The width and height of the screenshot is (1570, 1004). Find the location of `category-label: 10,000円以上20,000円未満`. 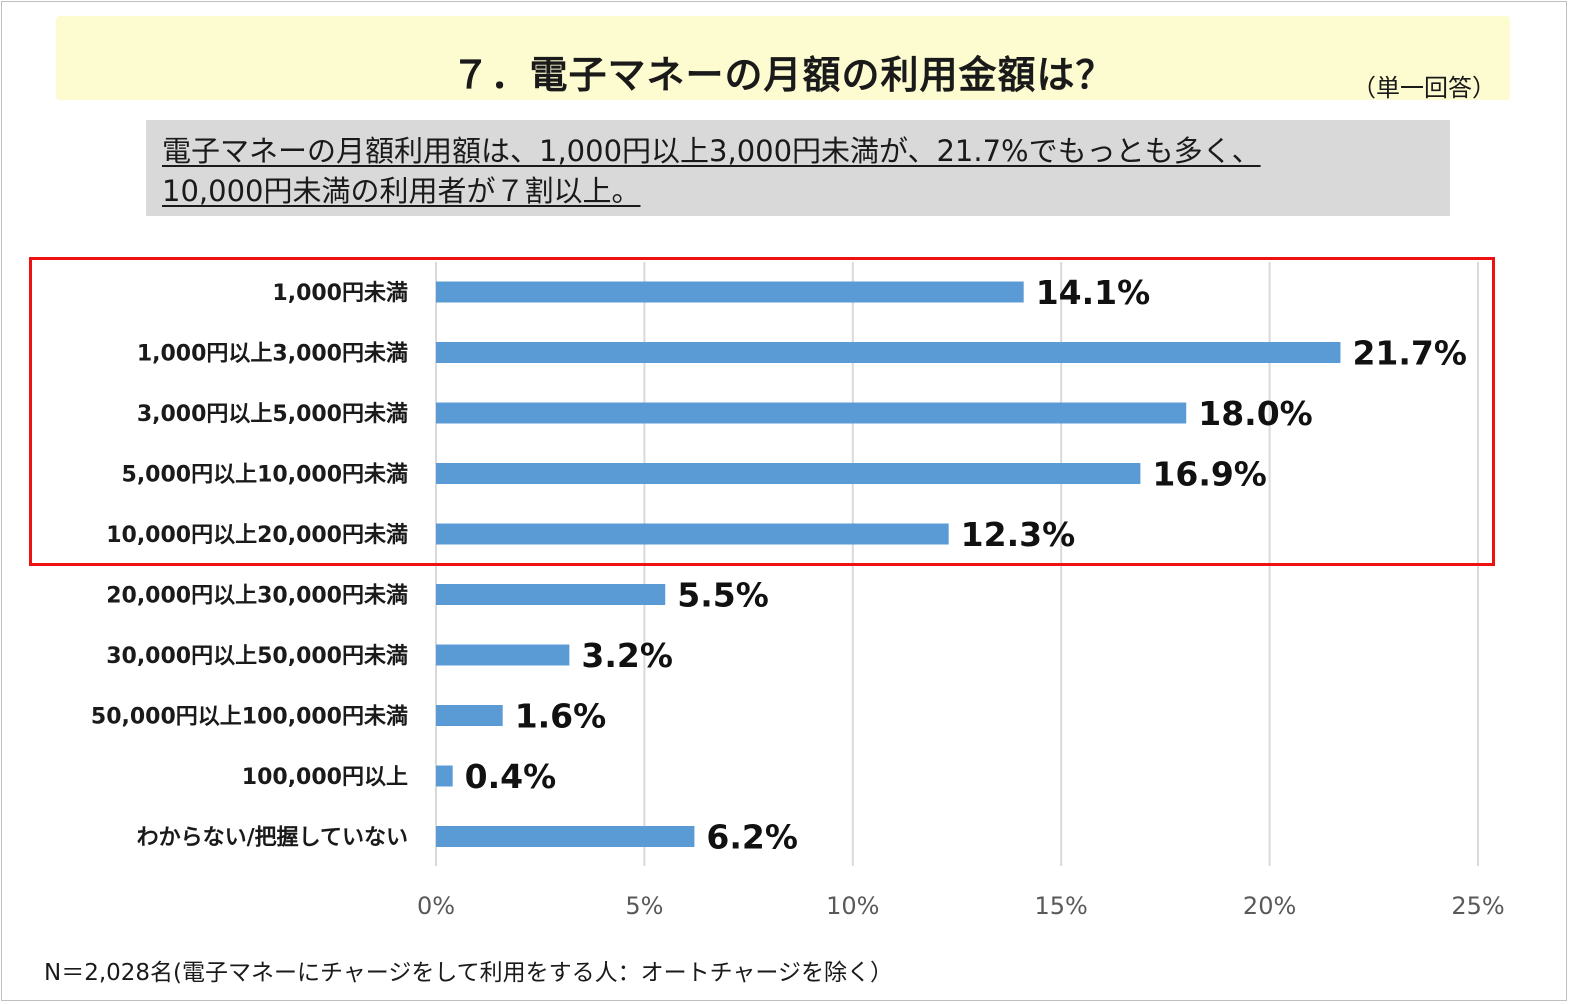

category-label: 10,000円以上20,000円未満 is located at coordinates (257, 535).